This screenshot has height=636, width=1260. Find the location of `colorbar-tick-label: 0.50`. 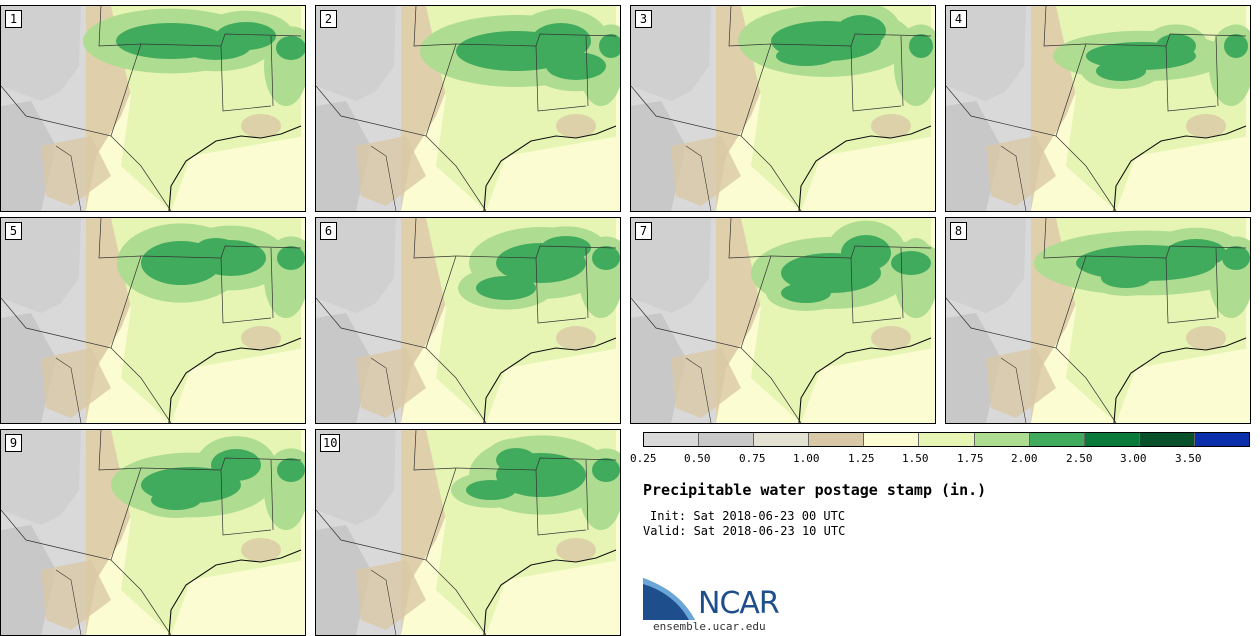

colorbar-tick-label: 0.50 is located at coordinates (697, 458).